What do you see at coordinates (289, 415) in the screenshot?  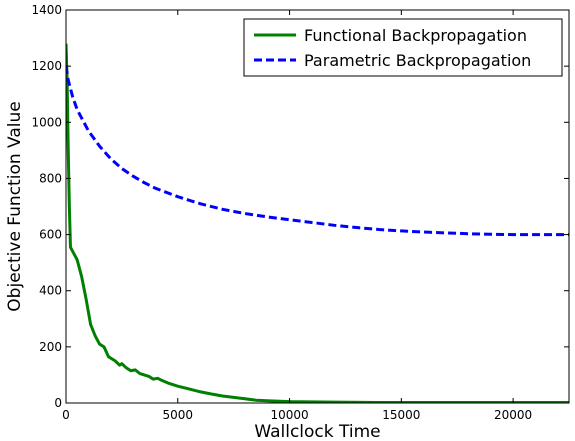 I see `x-tick-label: 10000` at bounding box center [289, 415].